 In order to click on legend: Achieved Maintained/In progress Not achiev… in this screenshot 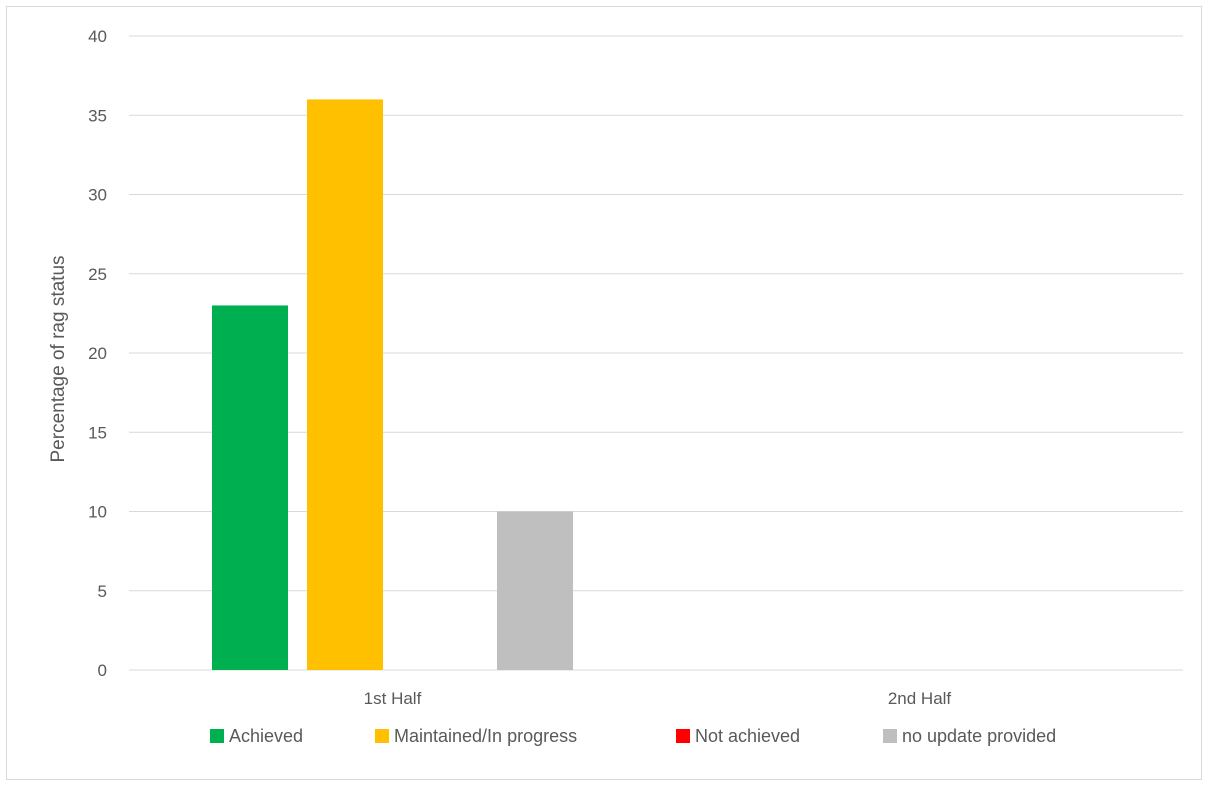, I will do `click(633, 736)`.